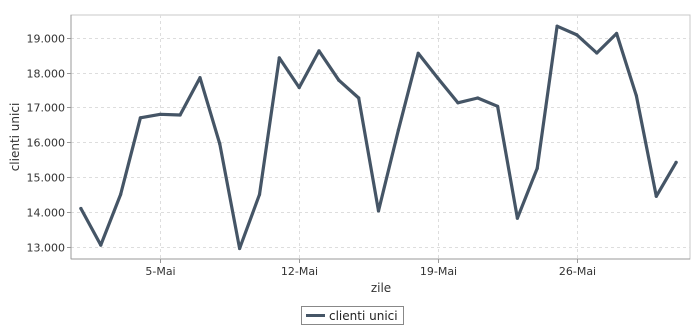 The image size is (692, 327). I want to click on x-tick-label: 26-Mai, so click(577, 271).